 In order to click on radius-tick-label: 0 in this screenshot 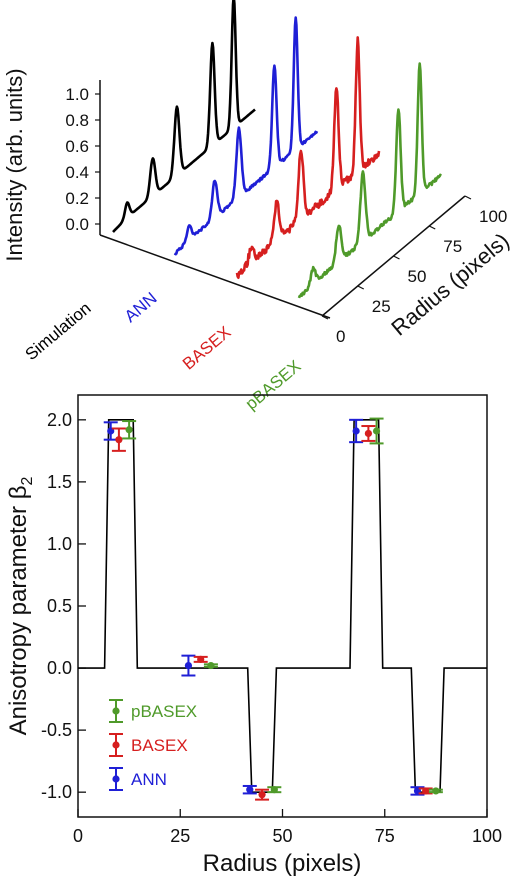, I will do `click(340, 336)`.